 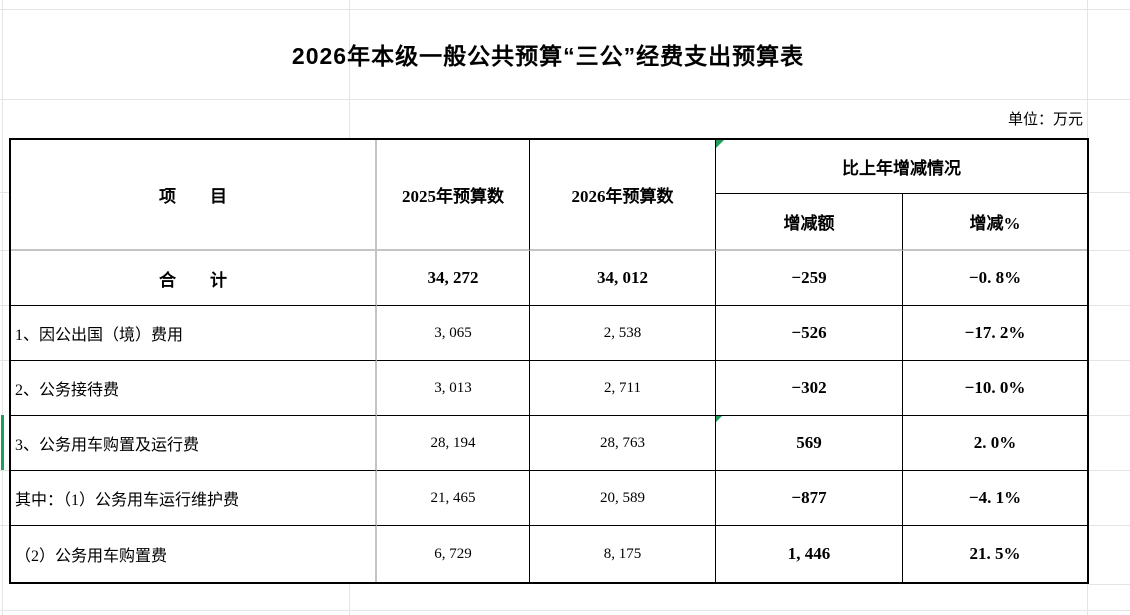 What do you see at coordinates (623, 388) in the screenshot?
I see `row-reception-2026: 2, 711` at bounding box center [623, 388].